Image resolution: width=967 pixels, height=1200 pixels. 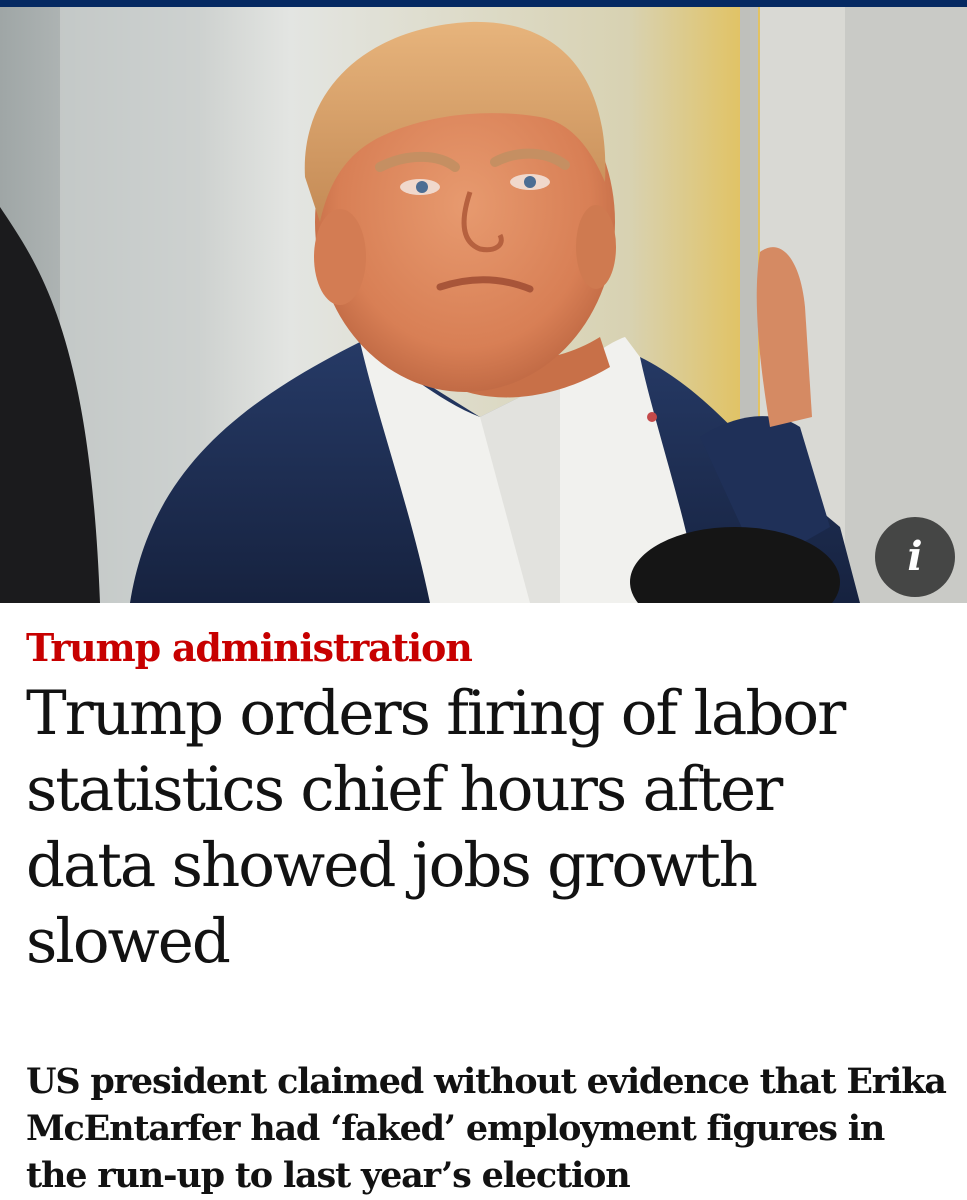 I want to click on image-info-button: i, so click(x=915, y=557).